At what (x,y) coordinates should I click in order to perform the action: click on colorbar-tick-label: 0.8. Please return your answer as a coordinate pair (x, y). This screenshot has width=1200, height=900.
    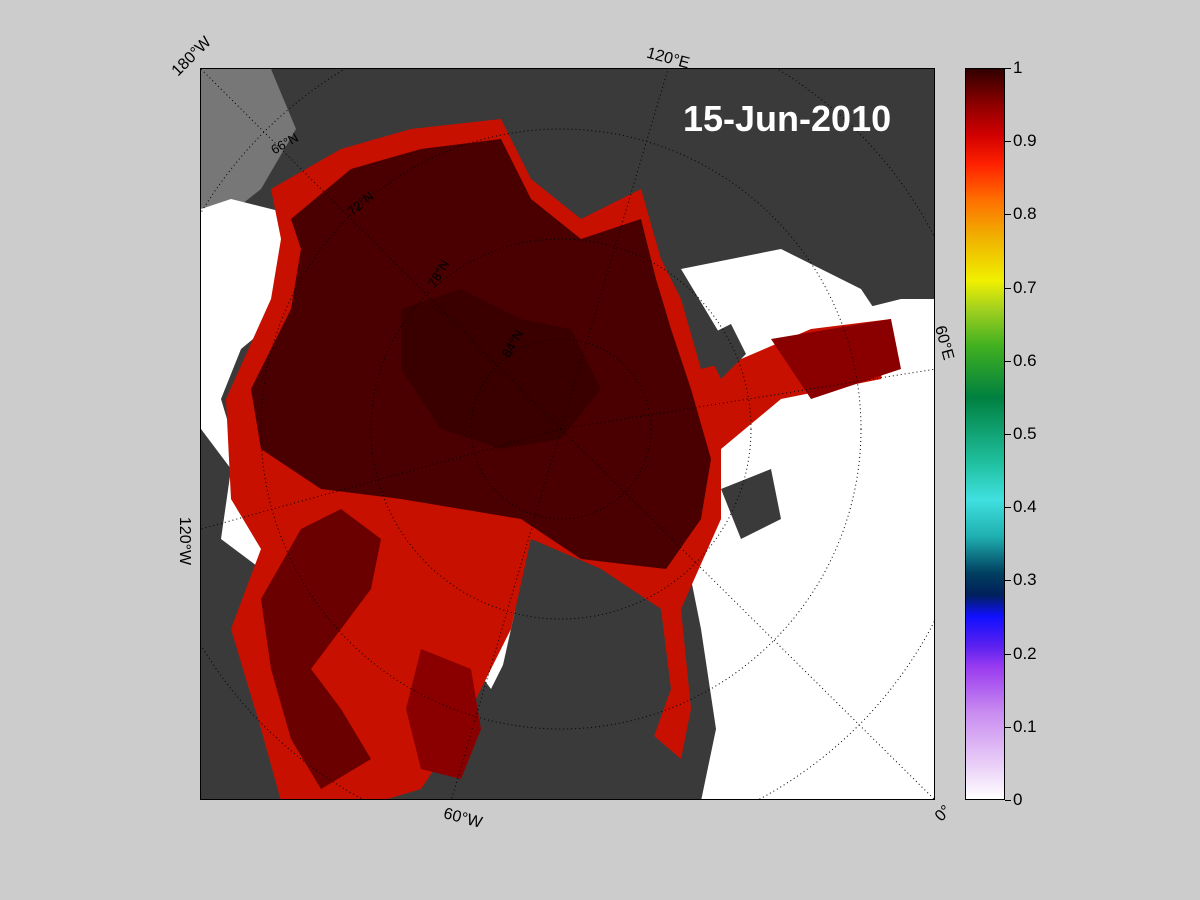
    Looking at the image, I should click on (1025, 214).